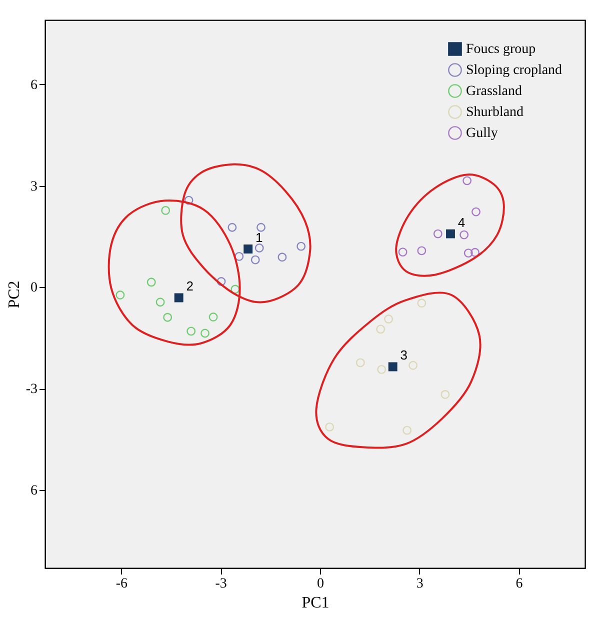 The width and height of the screenshot is (614, 625). What do you see at coordinates (320, 584) in the screenshot?
I see `x-tick-label: 0` at bounding box center [320, 584].